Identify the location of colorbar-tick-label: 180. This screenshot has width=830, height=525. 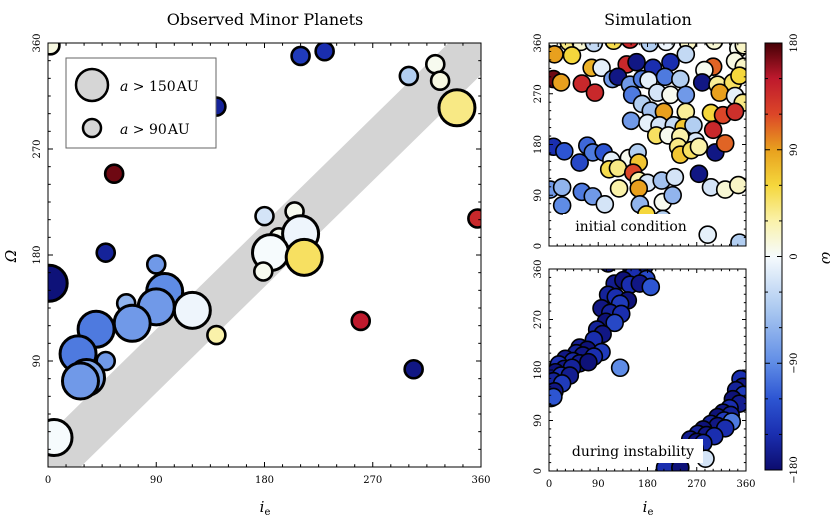
(794, 42).